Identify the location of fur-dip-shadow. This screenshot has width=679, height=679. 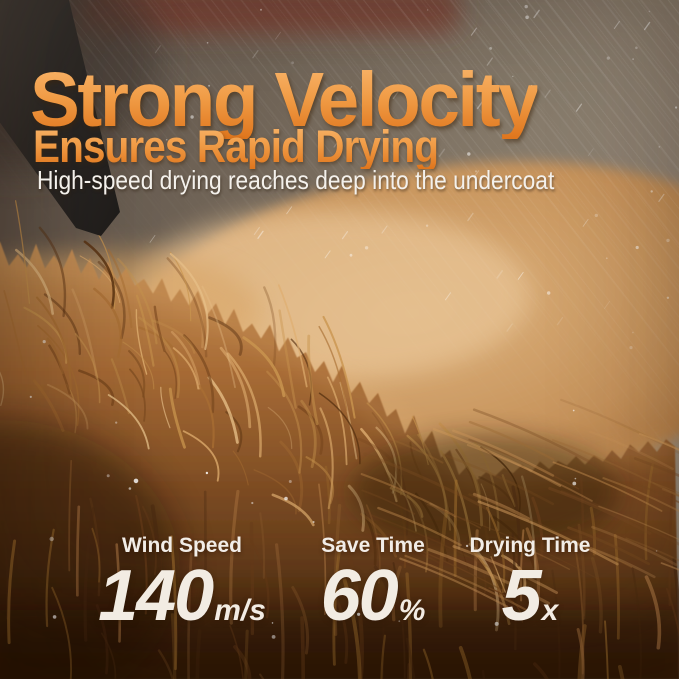
(485, 492).